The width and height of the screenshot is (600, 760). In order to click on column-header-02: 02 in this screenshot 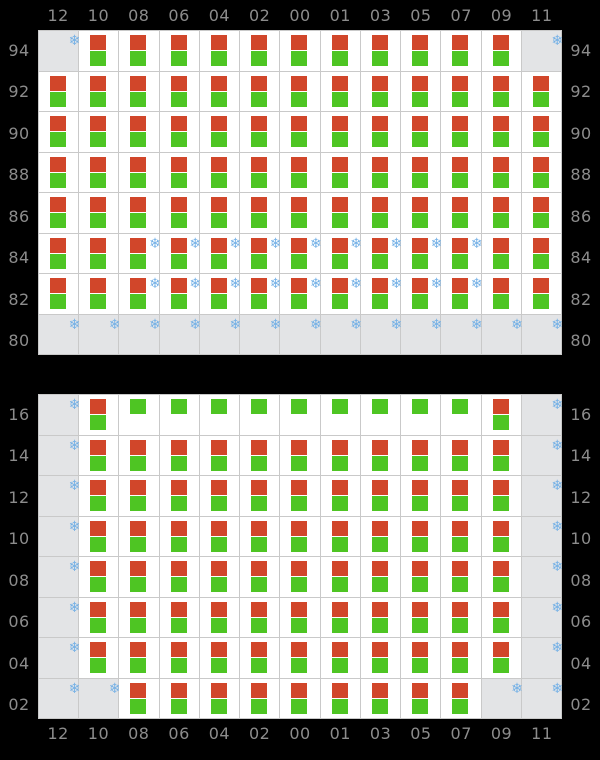, I will do `click(260, 15)`.